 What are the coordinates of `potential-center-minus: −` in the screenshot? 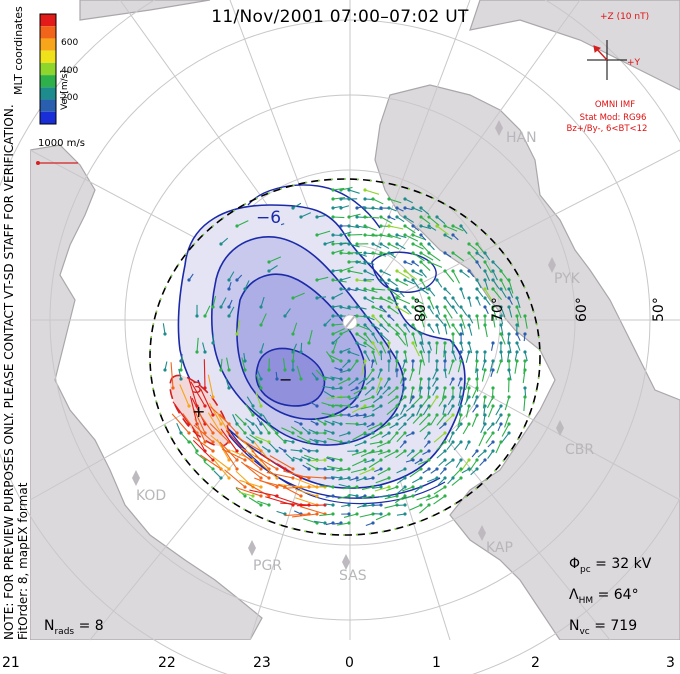 It's located at (286, 379).